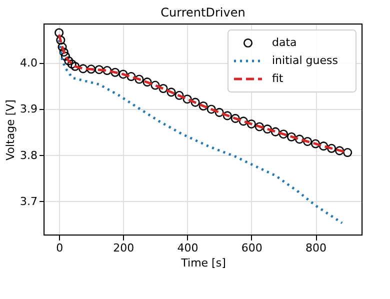 The width and height of the screenshot is (390, 299). What do you see at coordinates (123, 248) in the screenshot?
I see `x-tick-label: 200` at bounding box center [123, 248].